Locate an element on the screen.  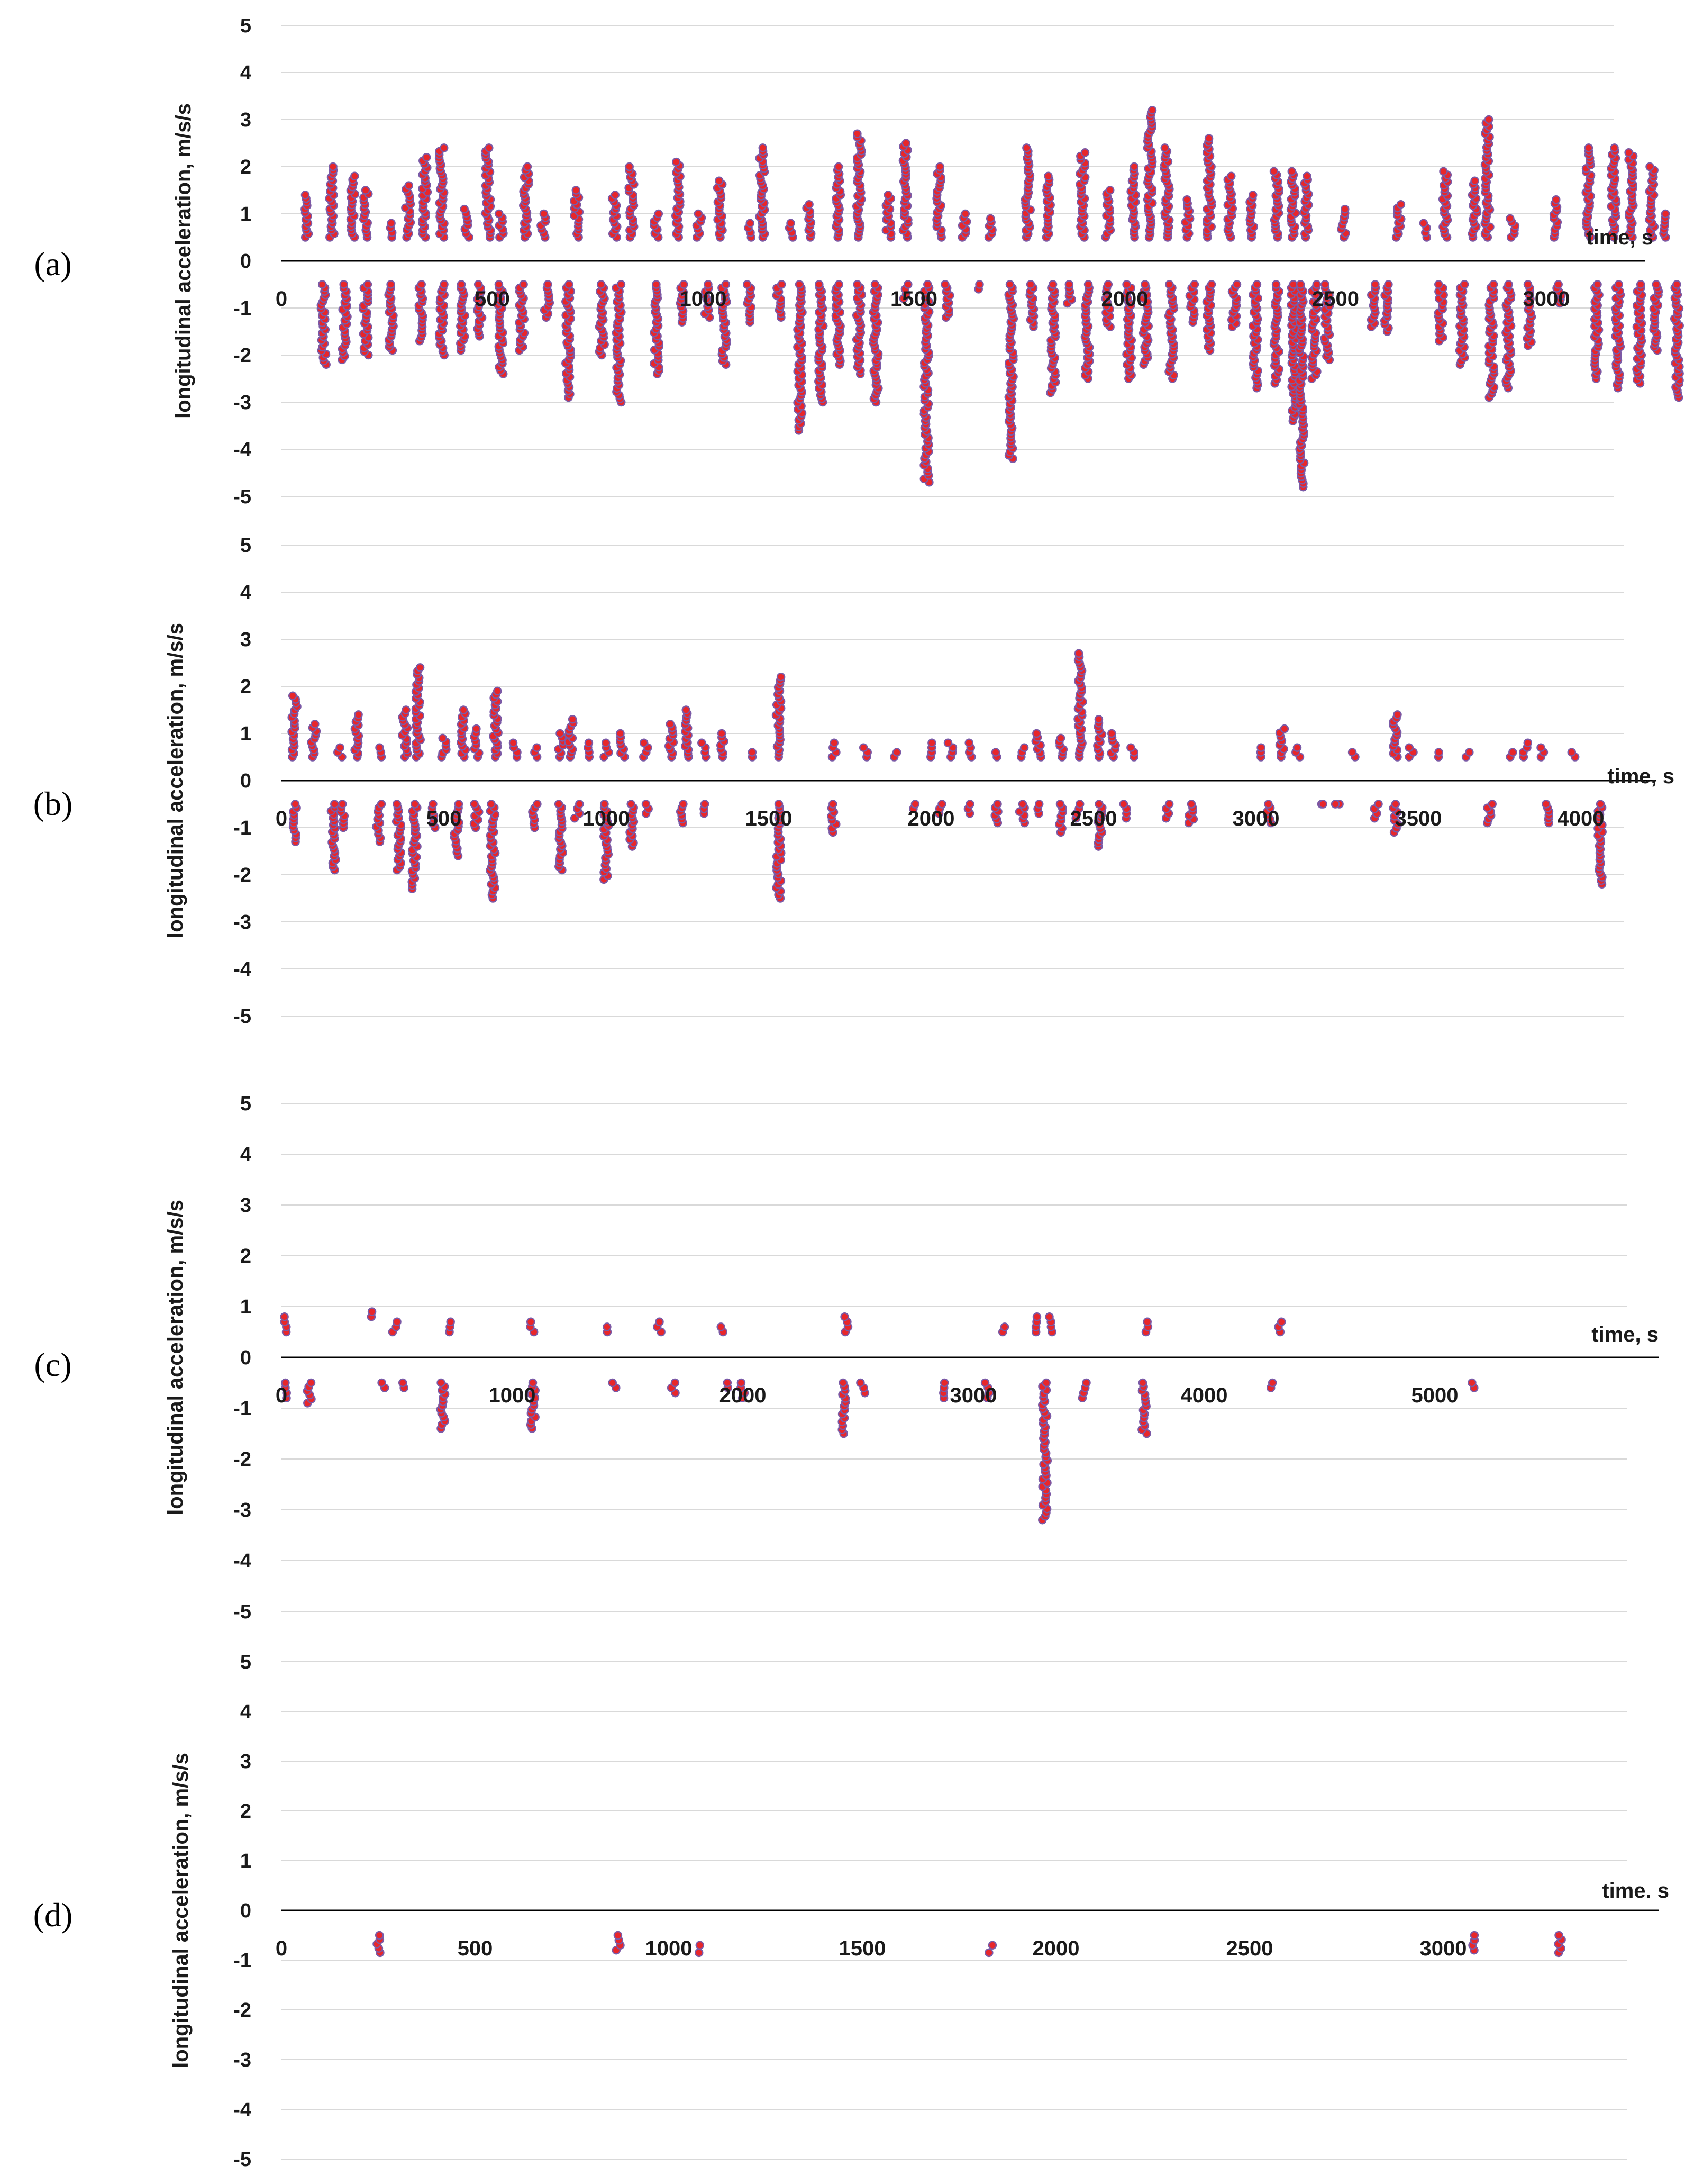
panel-label: (c) is located at coordinates (53, 1364).